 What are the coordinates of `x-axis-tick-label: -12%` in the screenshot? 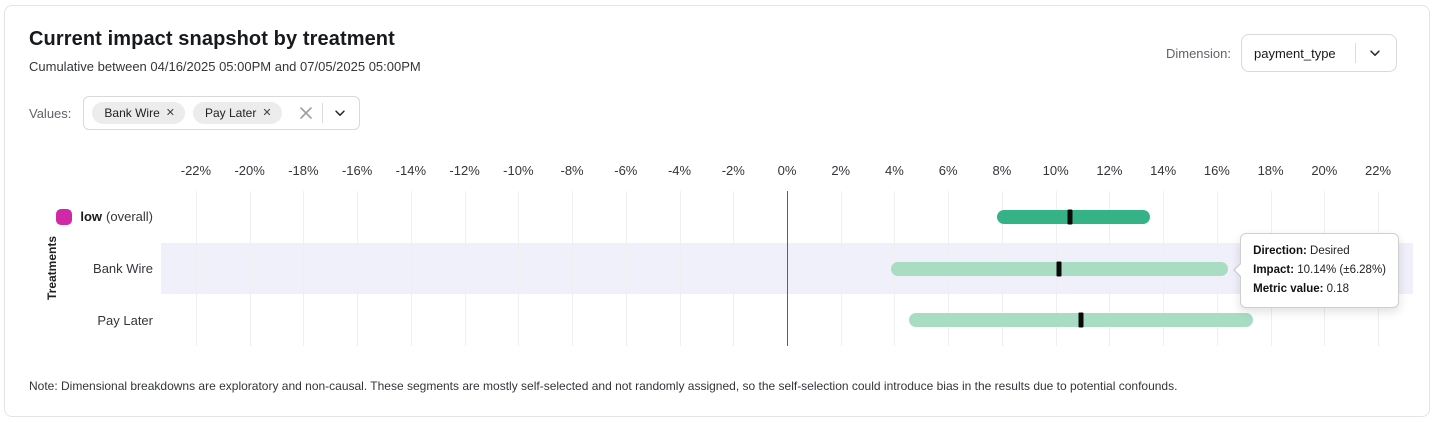 It's located at (464, 170).